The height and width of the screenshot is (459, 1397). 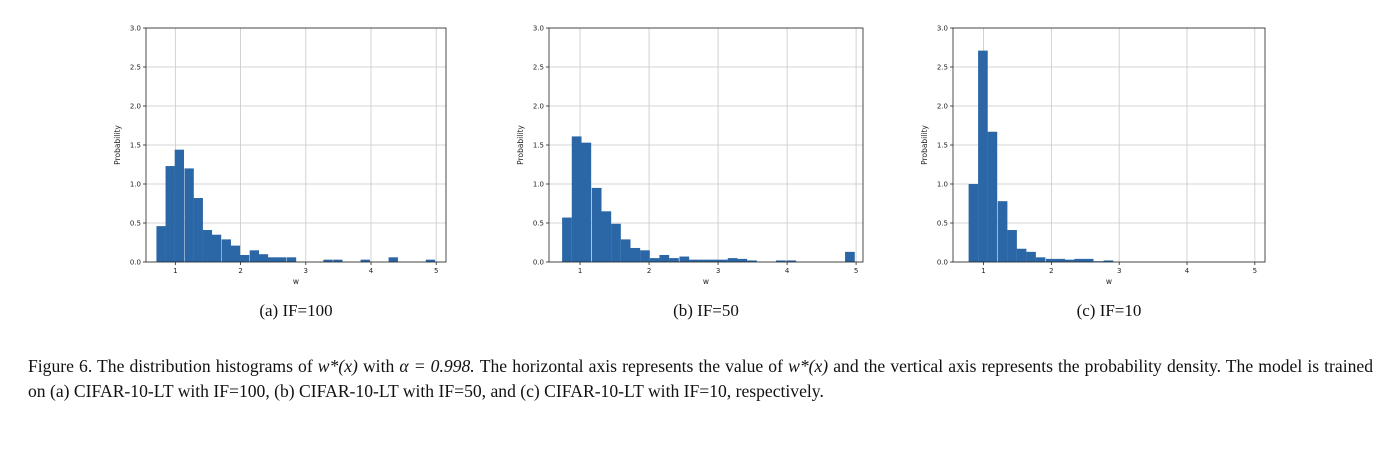 I want to click on caption-math-alpha: α = 0.998., so click(x=437, y=366).